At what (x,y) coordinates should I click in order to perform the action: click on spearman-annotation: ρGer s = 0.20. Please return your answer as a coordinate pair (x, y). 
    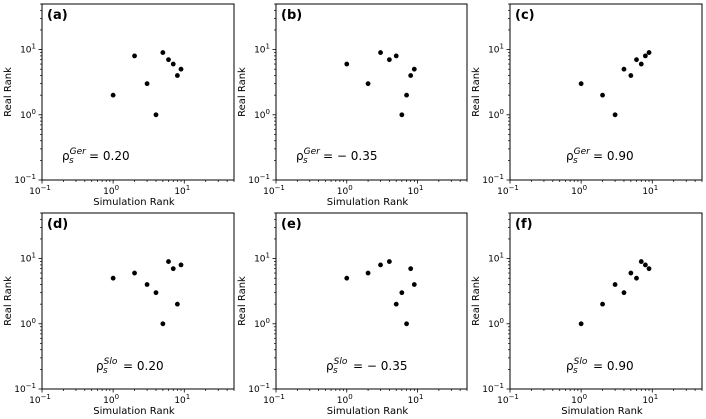
    Looking at the image, I should click on (96, 156).